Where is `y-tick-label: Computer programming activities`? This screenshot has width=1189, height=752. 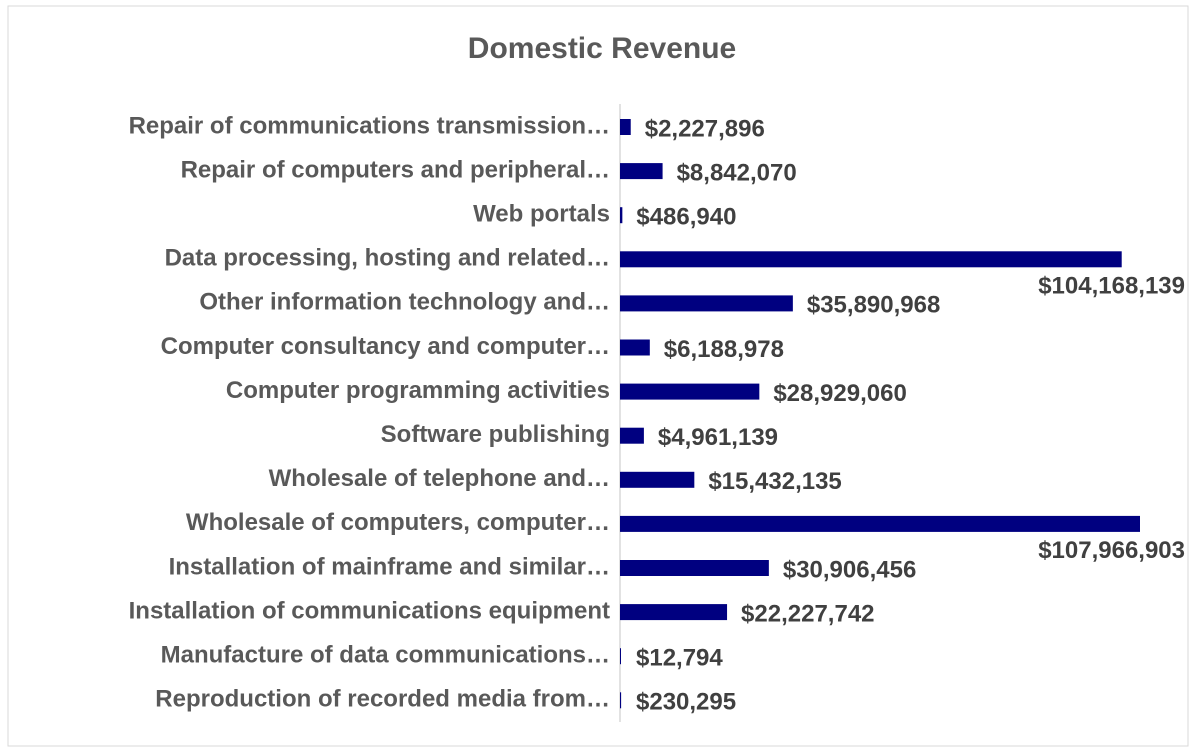 y-tick-label: Computer programming activities is located at coordinates (418, 390).